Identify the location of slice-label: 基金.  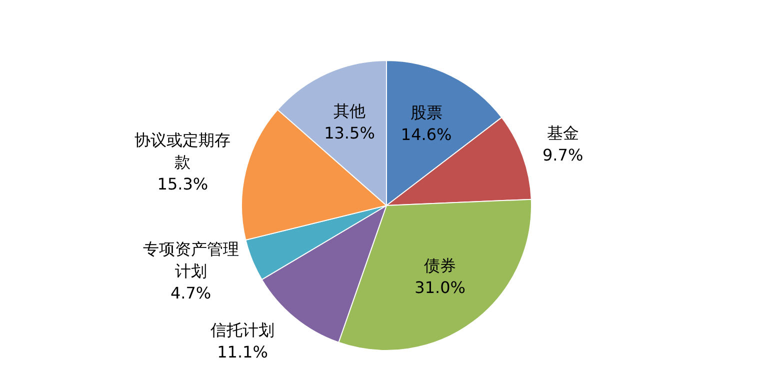
(562, 132).